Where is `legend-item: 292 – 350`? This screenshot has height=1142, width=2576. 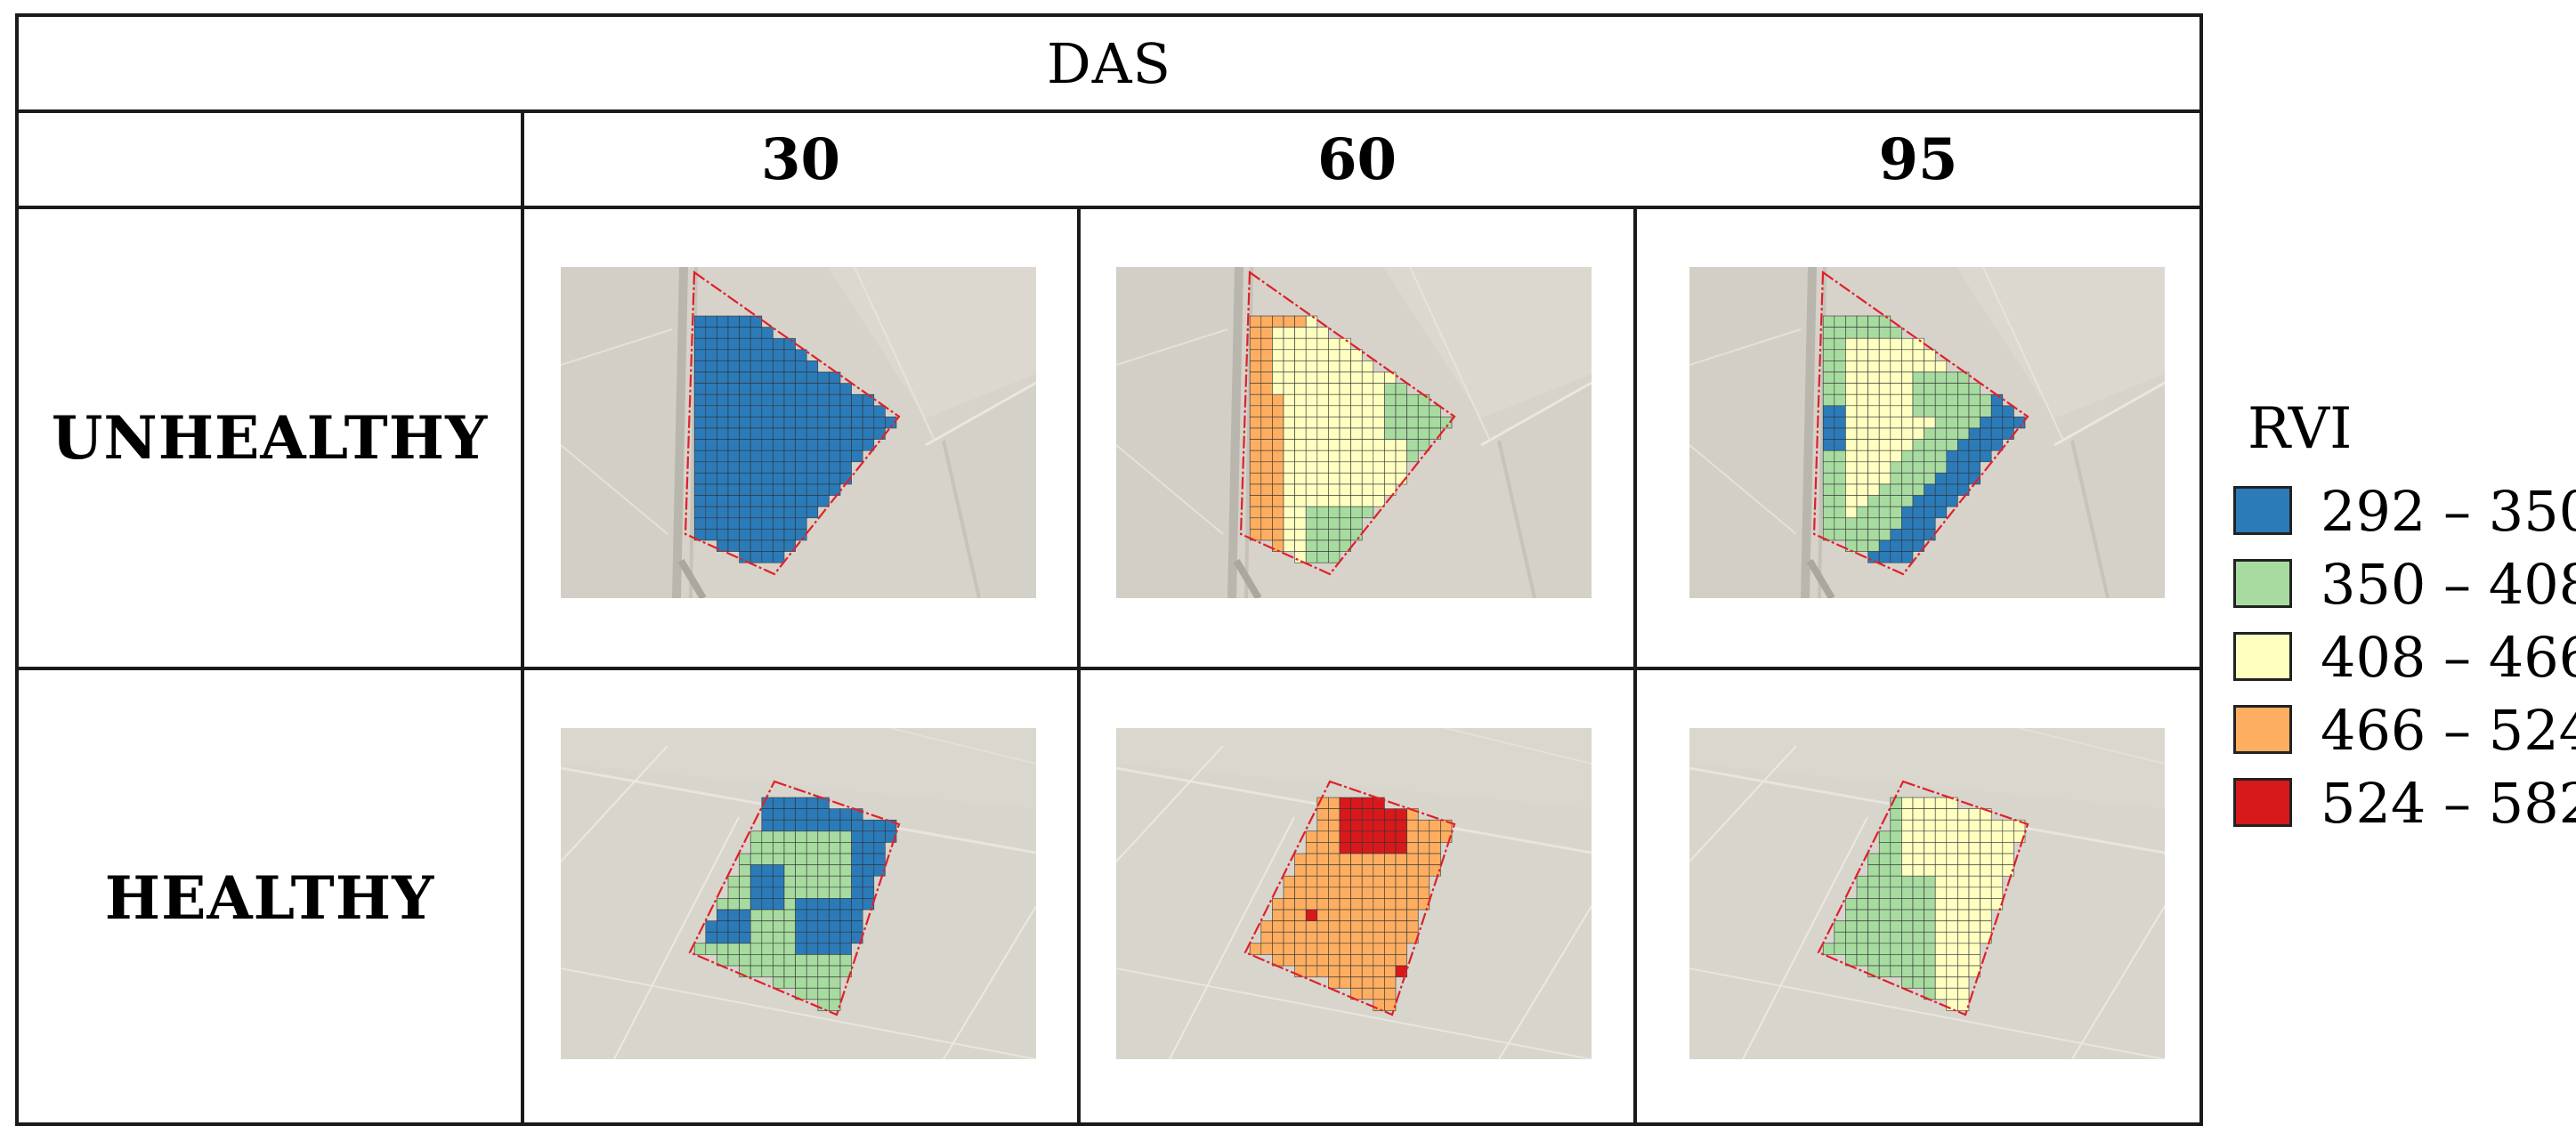 legend-item: 292 – 350 is located at coordinates (2403, 512).